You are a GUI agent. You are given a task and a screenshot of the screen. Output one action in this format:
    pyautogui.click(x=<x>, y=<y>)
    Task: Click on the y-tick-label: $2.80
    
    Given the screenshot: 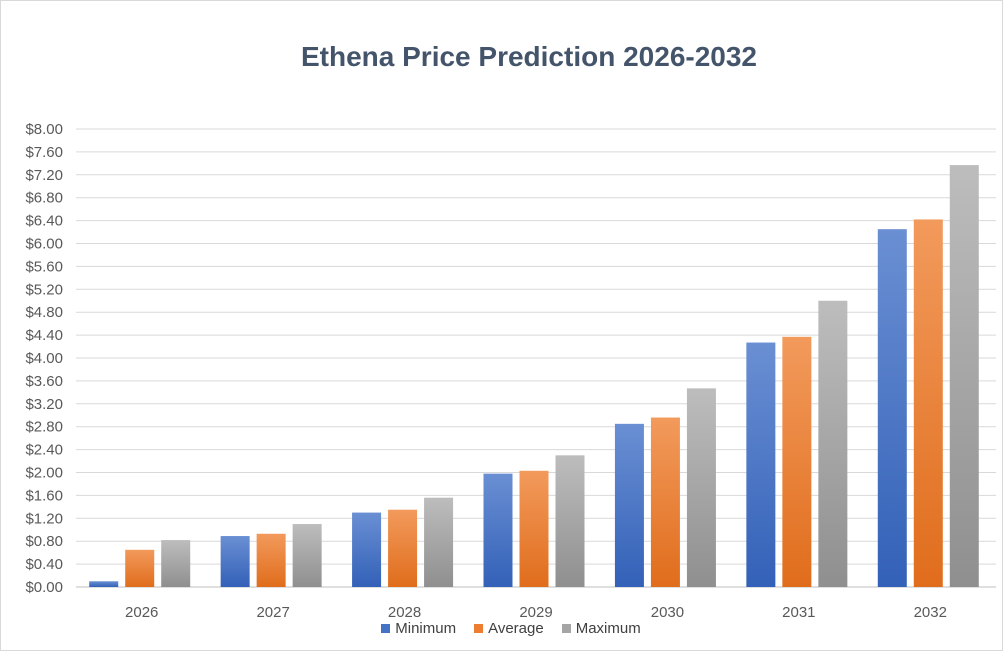 What is the action you would take?
    pyautogui.click(x=44, y=427)
    